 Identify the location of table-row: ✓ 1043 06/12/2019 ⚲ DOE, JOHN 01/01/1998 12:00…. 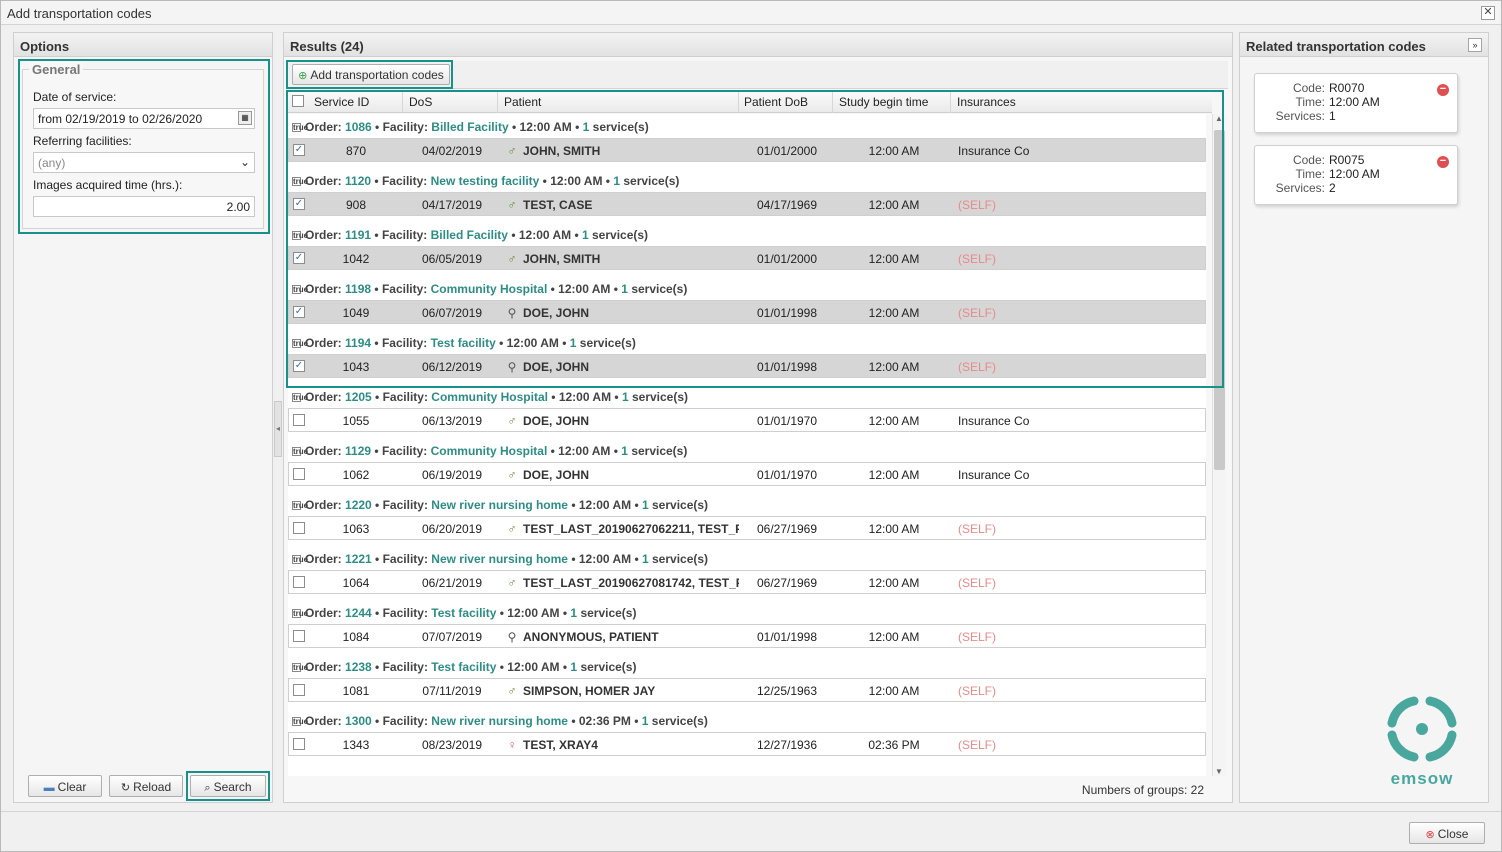
(747, 366).